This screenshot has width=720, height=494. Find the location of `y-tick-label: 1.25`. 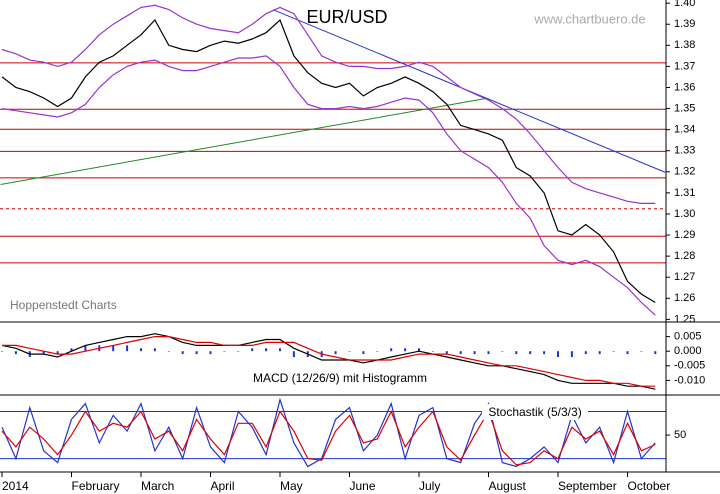

y-tick-label: 1.25 is located at coordinates (684, 319).